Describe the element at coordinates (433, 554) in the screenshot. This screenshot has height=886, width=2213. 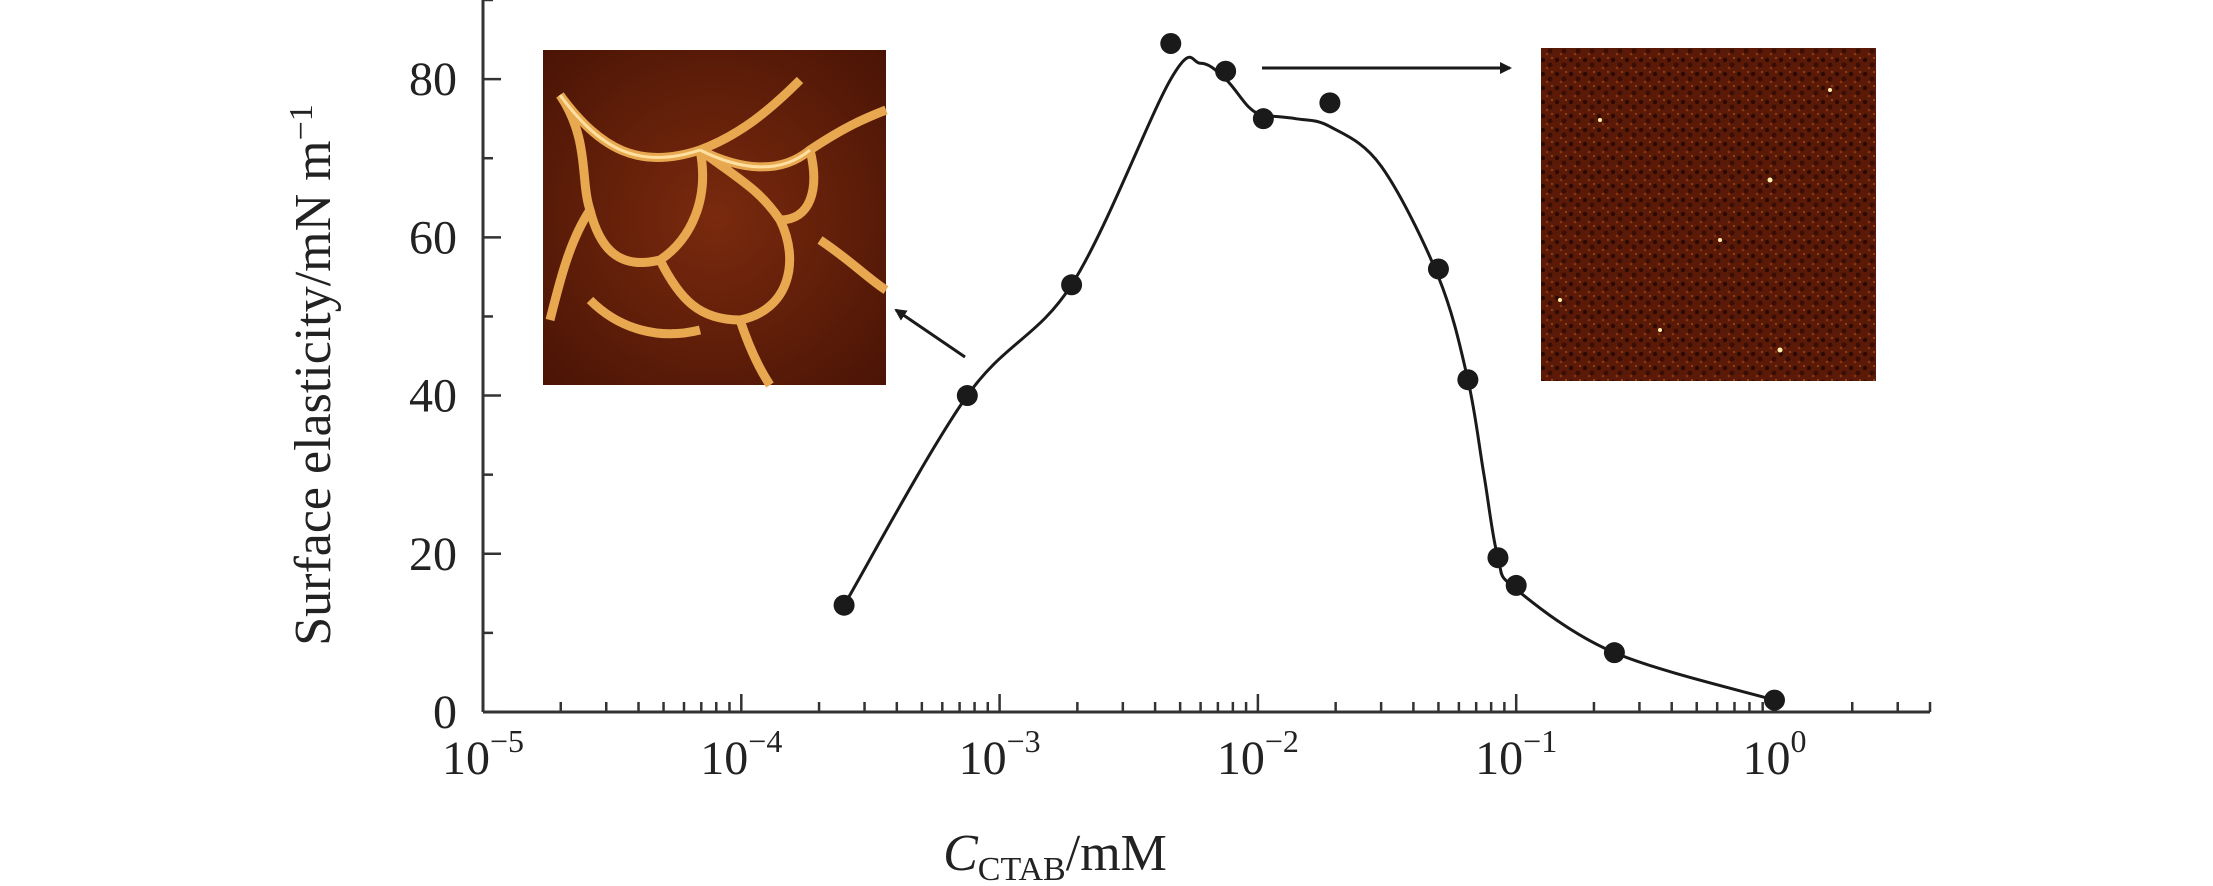
I see `y-tick-label: 20` at that location.